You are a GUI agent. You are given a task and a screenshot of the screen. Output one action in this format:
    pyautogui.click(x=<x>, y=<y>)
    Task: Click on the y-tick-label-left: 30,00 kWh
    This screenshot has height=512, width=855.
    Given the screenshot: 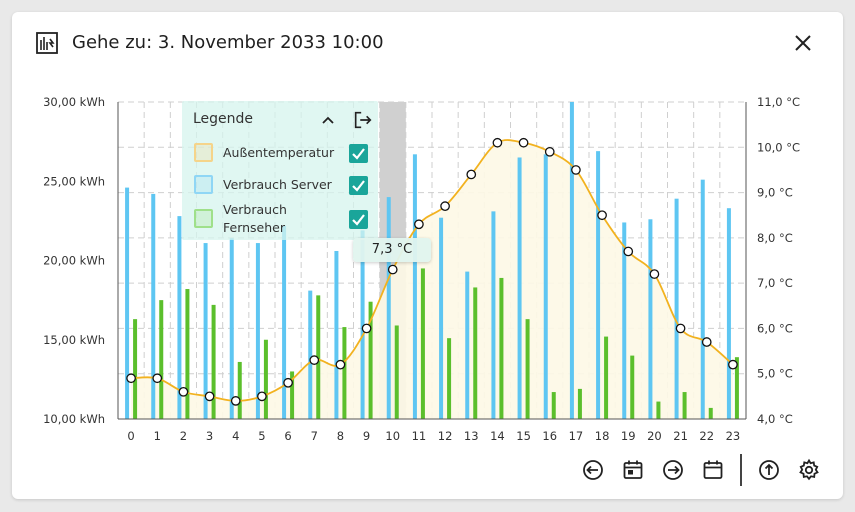 What is the action you would take?
    pyautogui.click(x=74, y=102)
    